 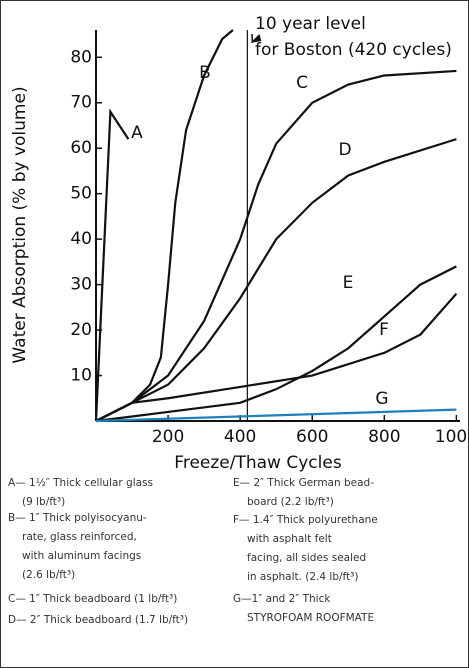 I want to click on series-label: E, so click(x=348, y=283).